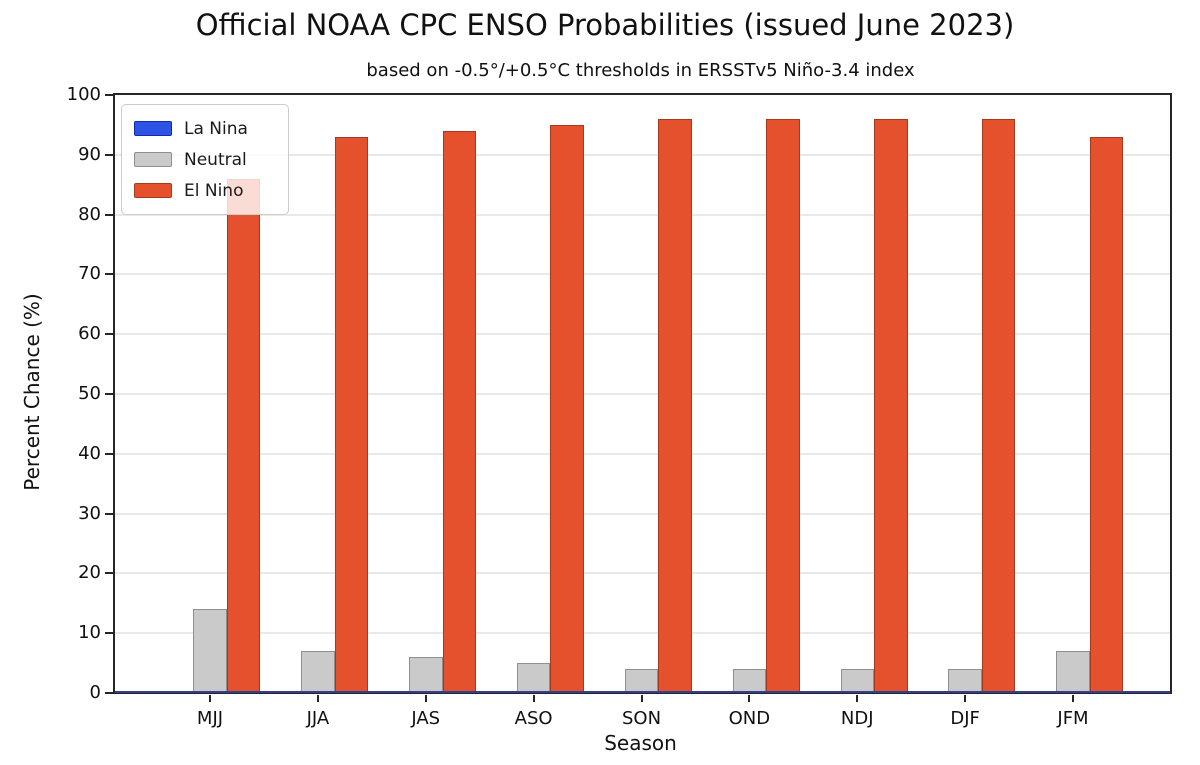  What do you see at coordinates (965, 681) in the screenshot?
I see `bar-neutral-djf` at bounding box center [965, 681].